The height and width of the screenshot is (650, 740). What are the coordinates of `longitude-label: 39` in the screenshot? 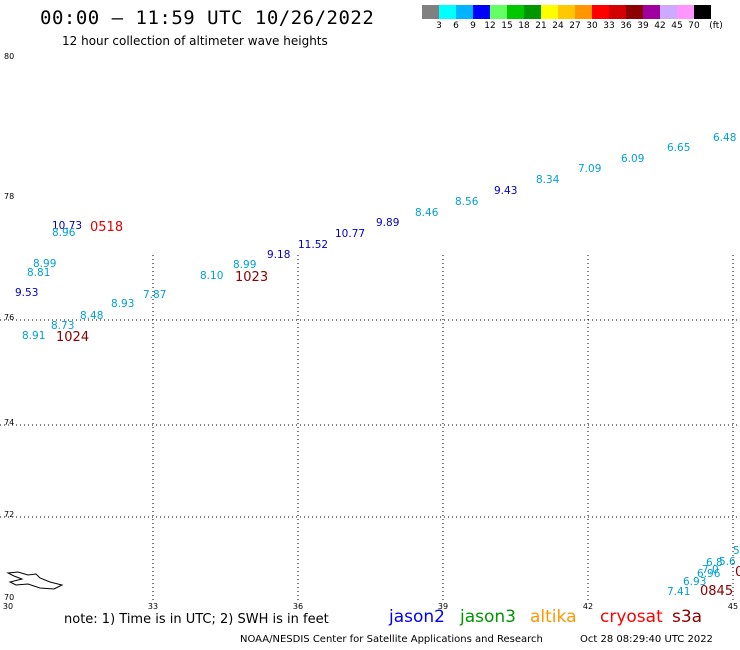 It's located at (443, 606).